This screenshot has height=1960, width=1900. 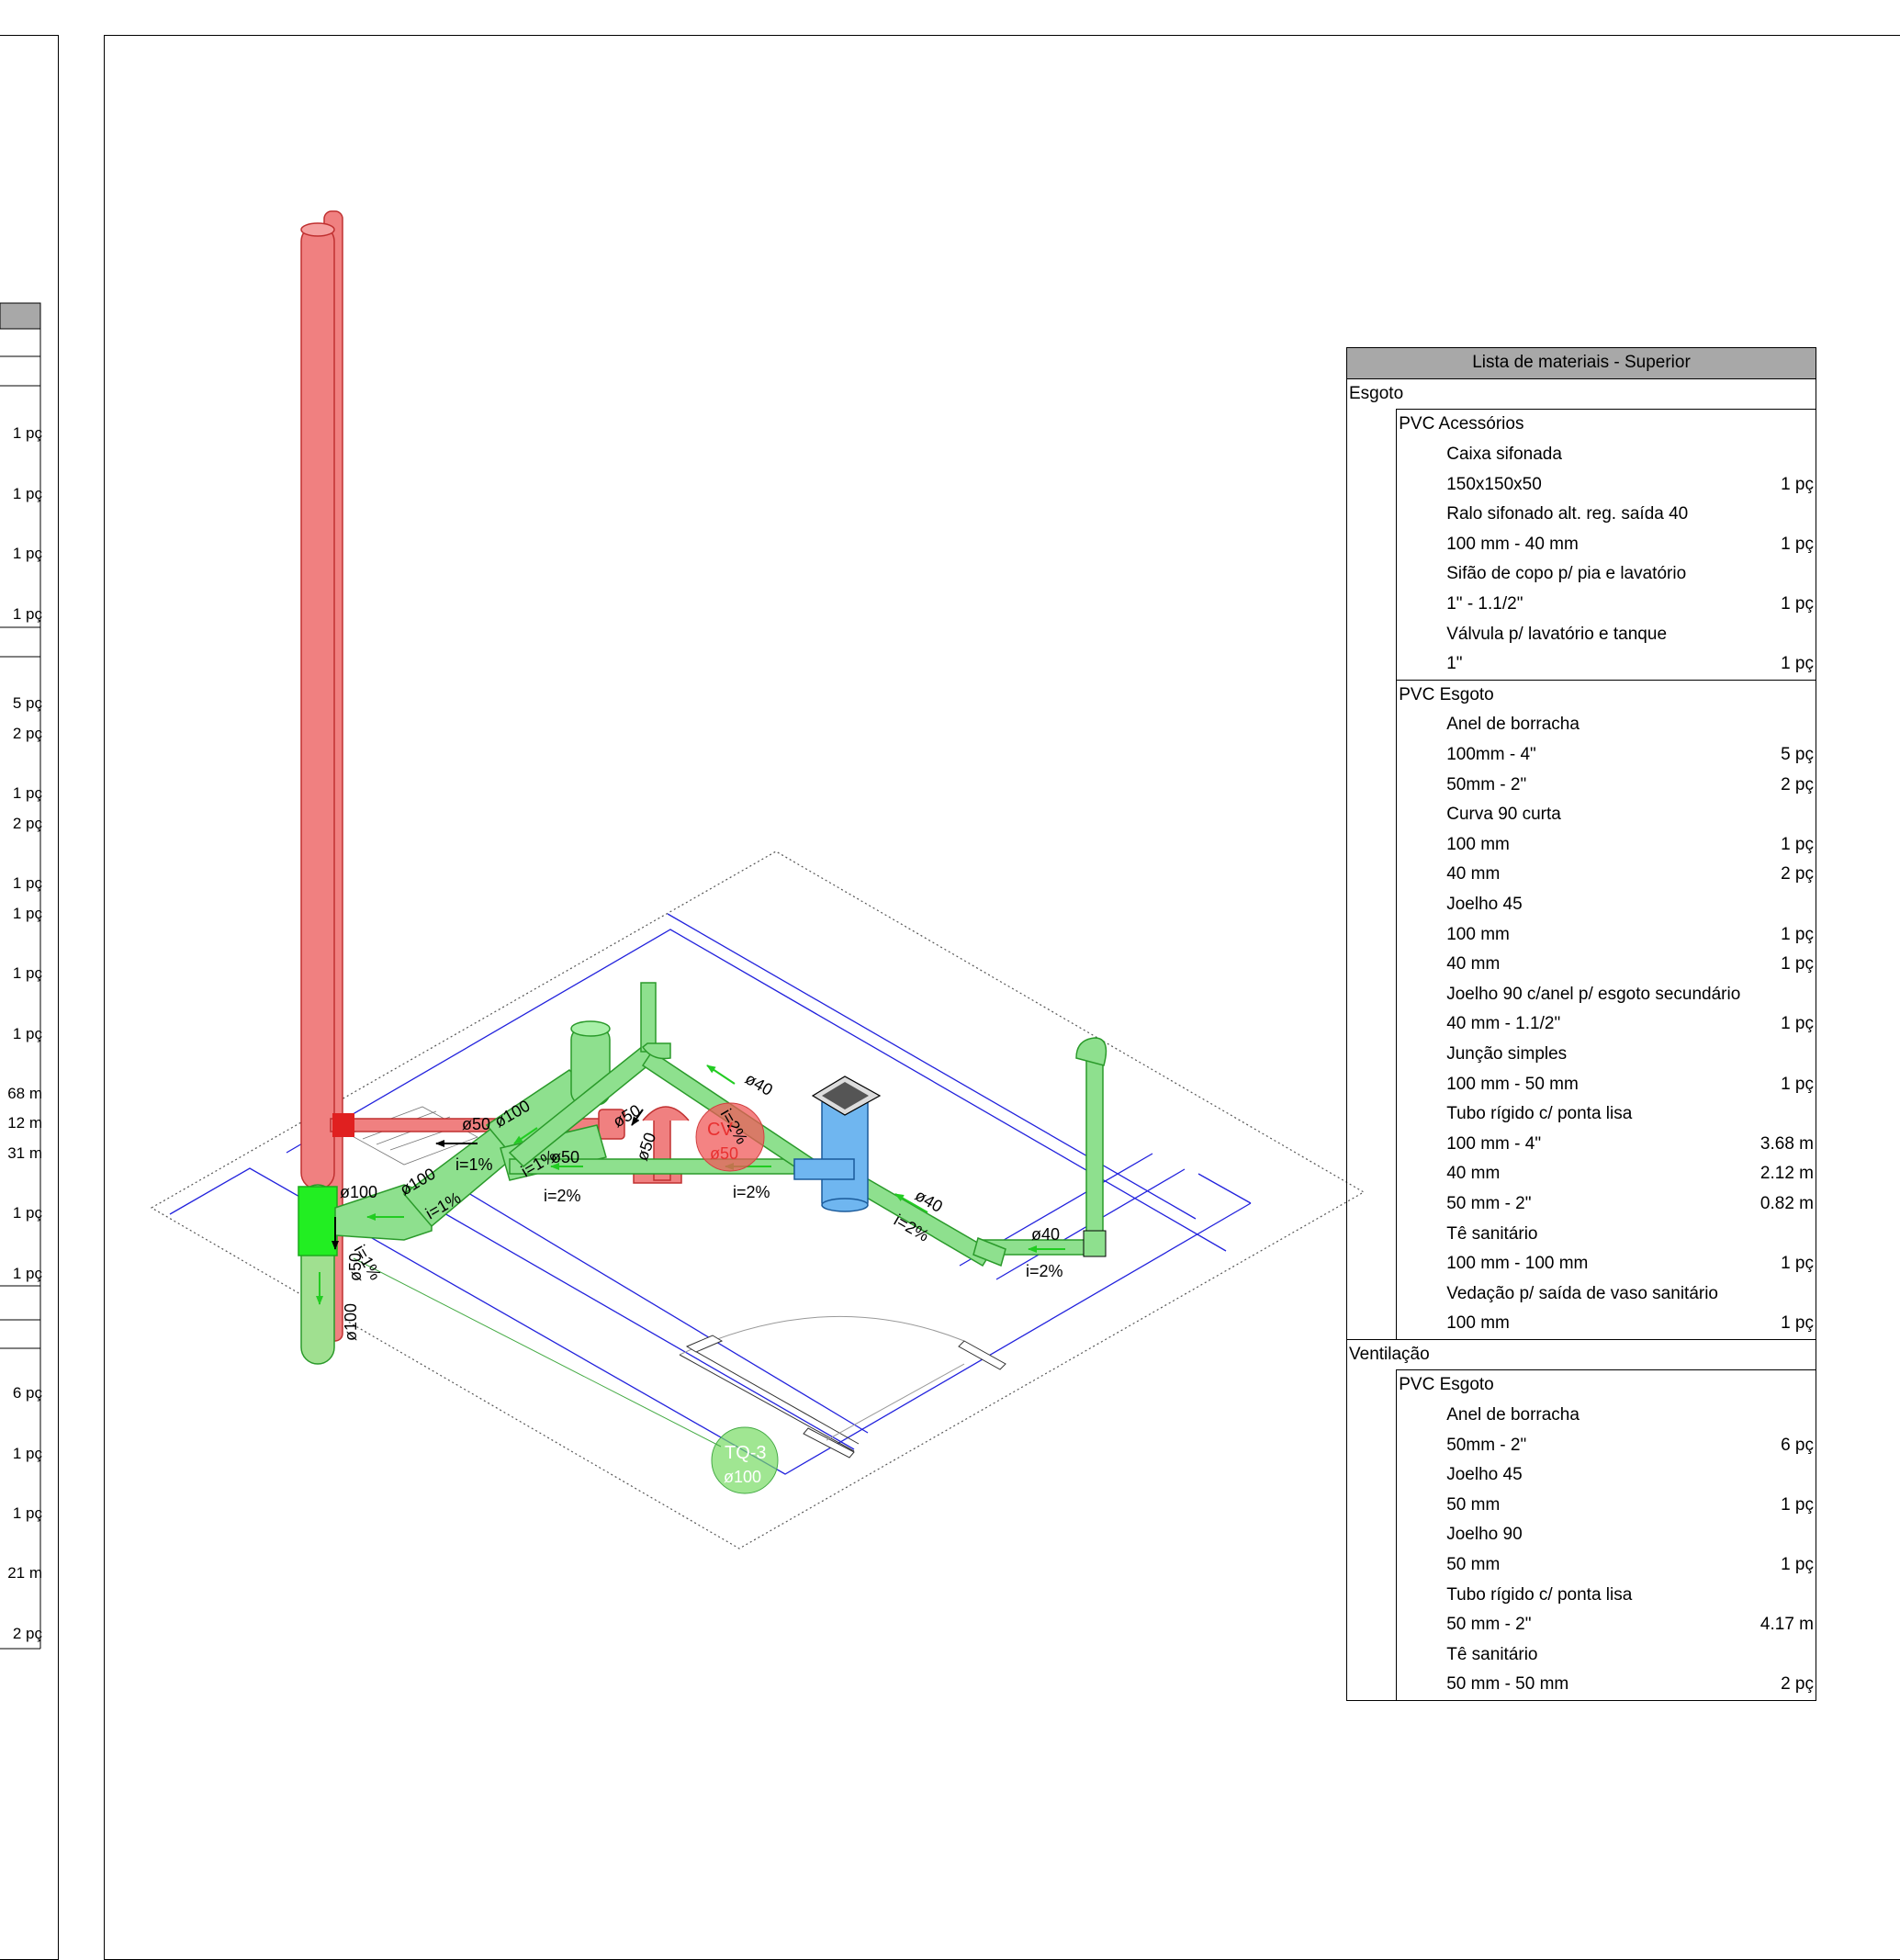 I want to click on table-row: 50mm - 2" 6 pç, so click(x=1581, y=1445).